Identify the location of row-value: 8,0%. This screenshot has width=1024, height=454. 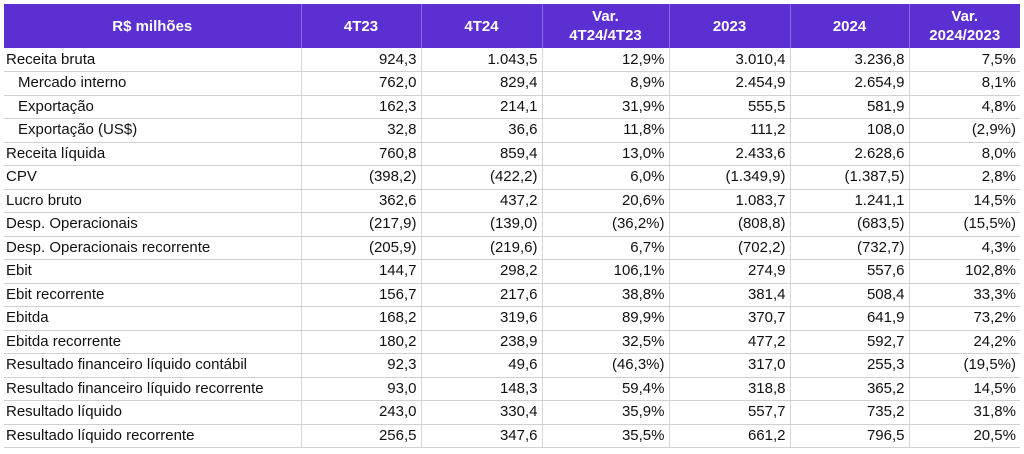
(964, 154).